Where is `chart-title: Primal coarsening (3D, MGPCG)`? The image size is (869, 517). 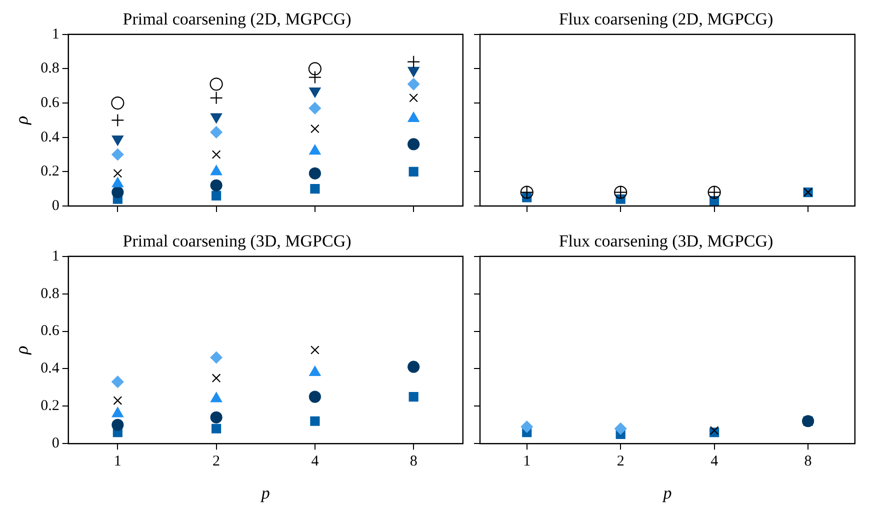 chart-title: Primal coarsening (3D, MGPCG) is located at coordinates (237, 241).